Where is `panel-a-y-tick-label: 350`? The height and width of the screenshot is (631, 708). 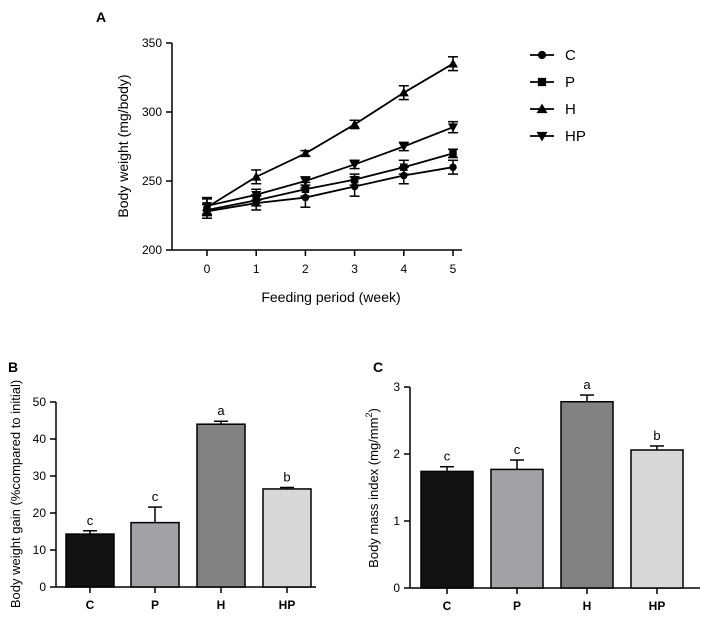
panel-a-y-tick-label: 350 is located at coordinates (152, 43).